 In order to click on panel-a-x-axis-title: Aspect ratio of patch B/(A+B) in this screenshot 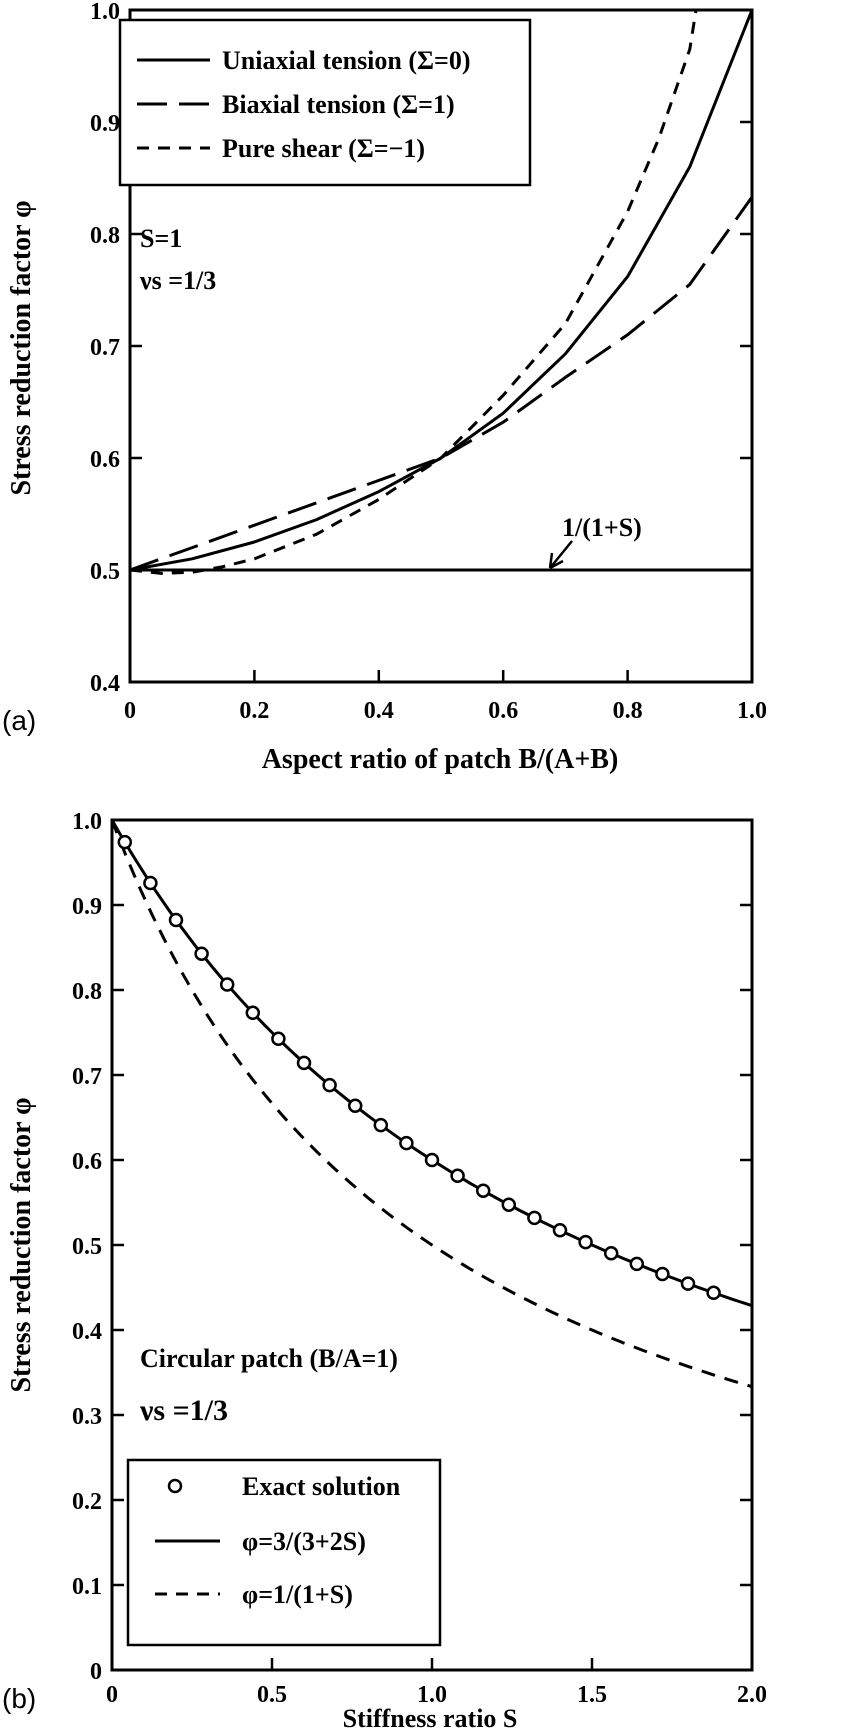, I will do `click(440, 759)`.